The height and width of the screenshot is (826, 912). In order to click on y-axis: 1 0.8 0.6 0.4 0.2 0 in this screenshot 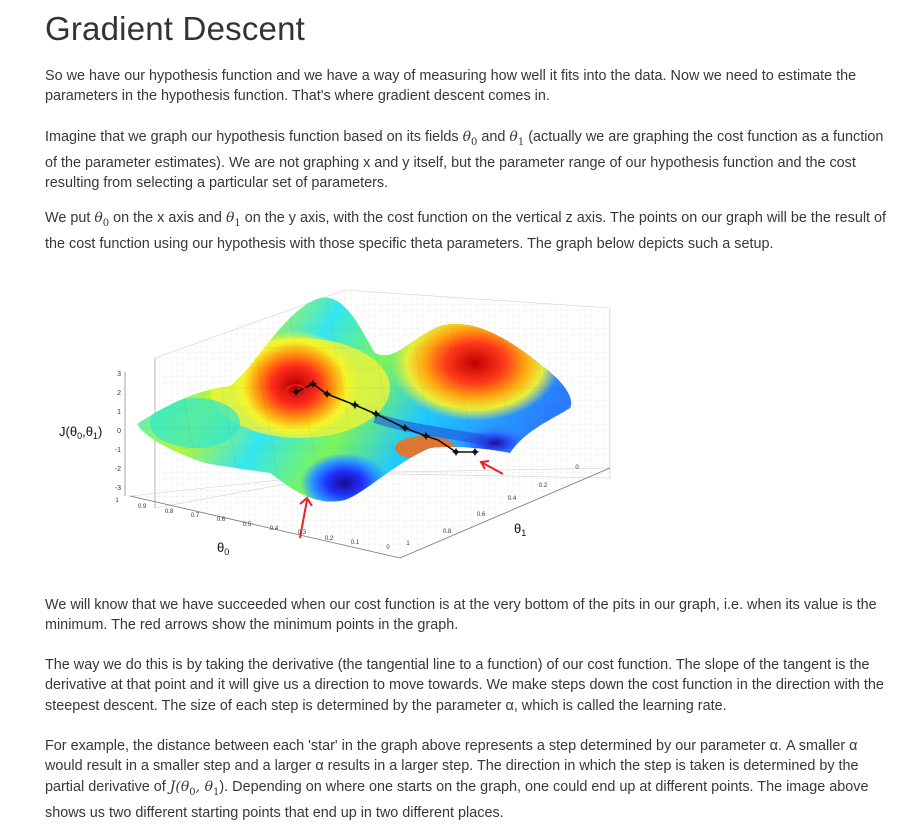, I will do `click(492, 506)`.